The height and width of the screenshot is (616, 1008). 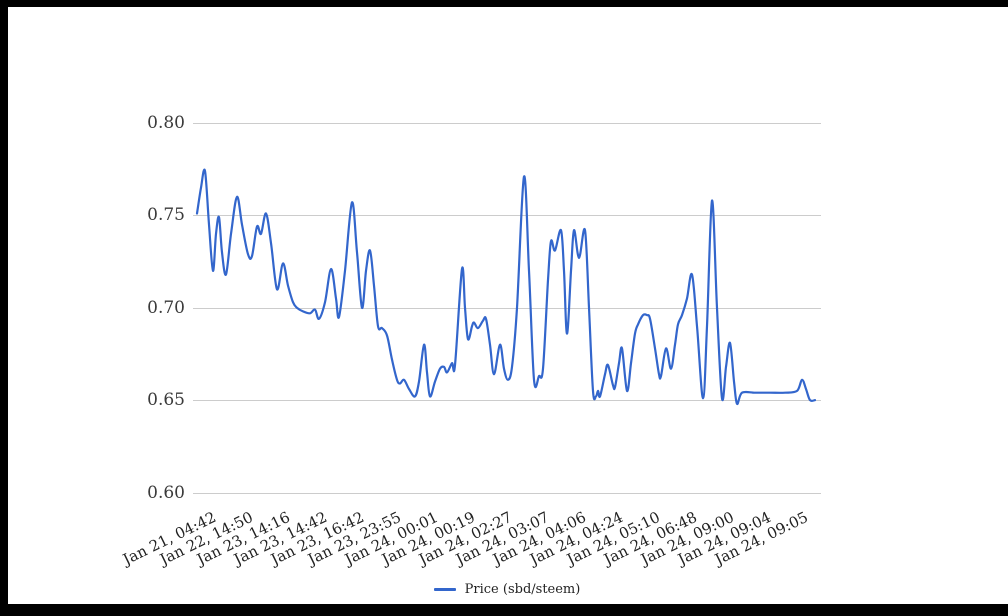 What do you see at coordinates (166, 123) in the screenshot?
I see `y-tick-label: 0.80` at bounding box center [166, 123].